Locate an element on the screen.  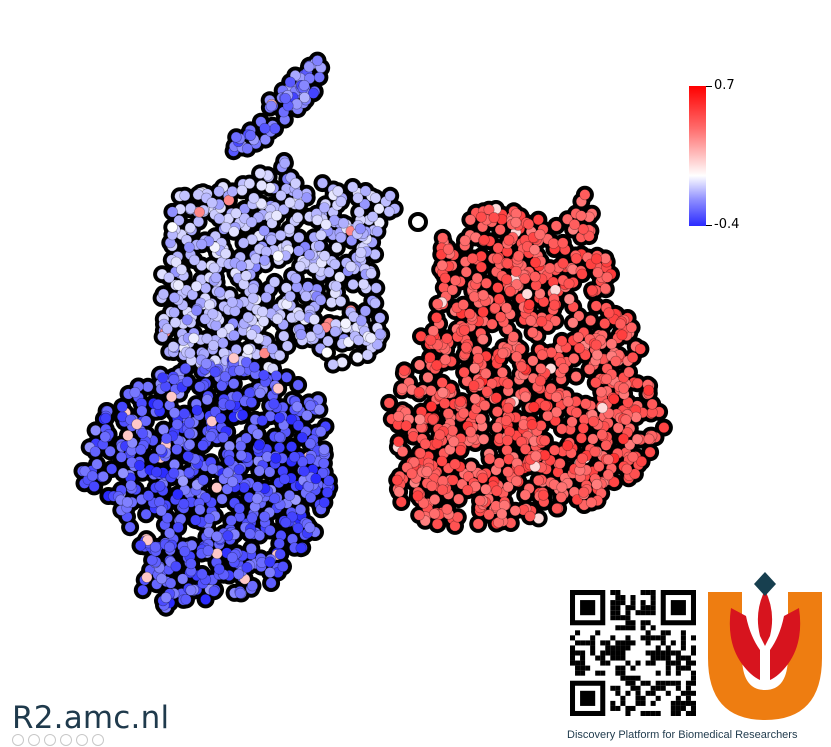
linkedin-icon is located at coordinates (66, 740).